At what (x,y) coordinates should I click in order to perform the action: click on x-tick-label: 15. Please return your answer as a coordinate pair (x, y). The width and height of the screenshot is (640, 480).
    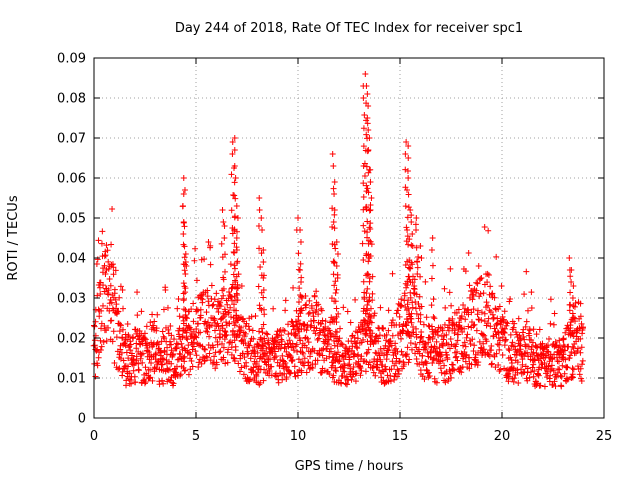
    Looking at the image, I should click on (400, 436).